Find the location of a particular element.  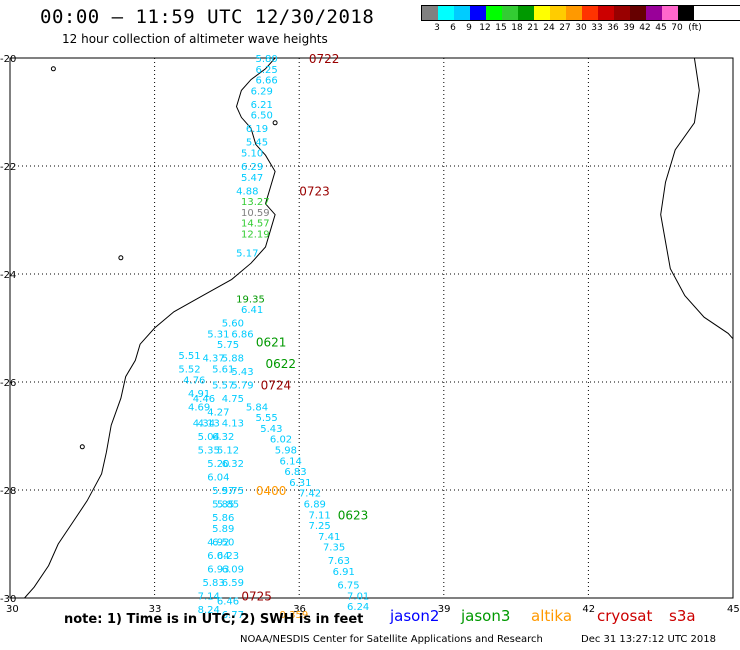

colorbar-label: 24 is located at coordinates (549, 28).